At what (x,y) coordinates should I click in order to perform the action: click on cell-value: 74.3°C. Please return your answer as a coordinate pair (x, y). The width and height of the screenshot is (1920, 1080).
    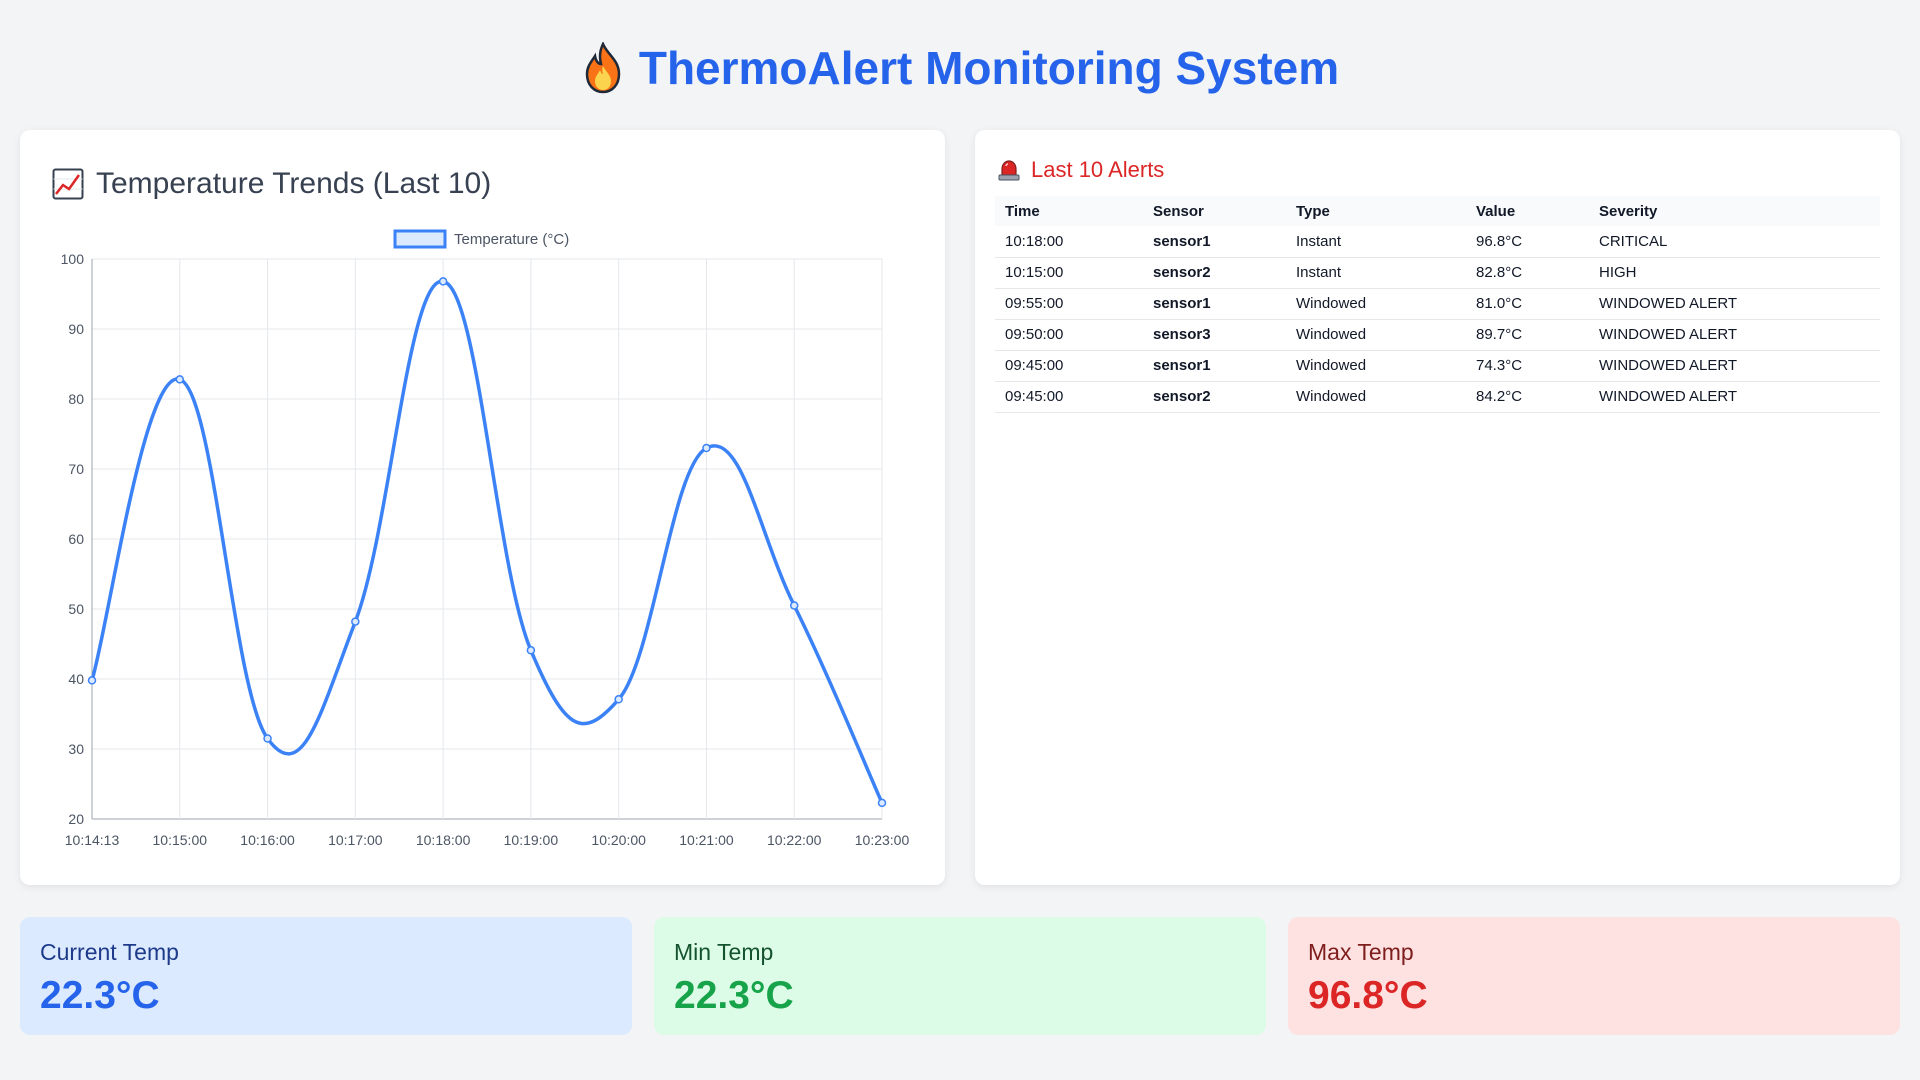
    Looking at the image, I should click on (1527, 366).